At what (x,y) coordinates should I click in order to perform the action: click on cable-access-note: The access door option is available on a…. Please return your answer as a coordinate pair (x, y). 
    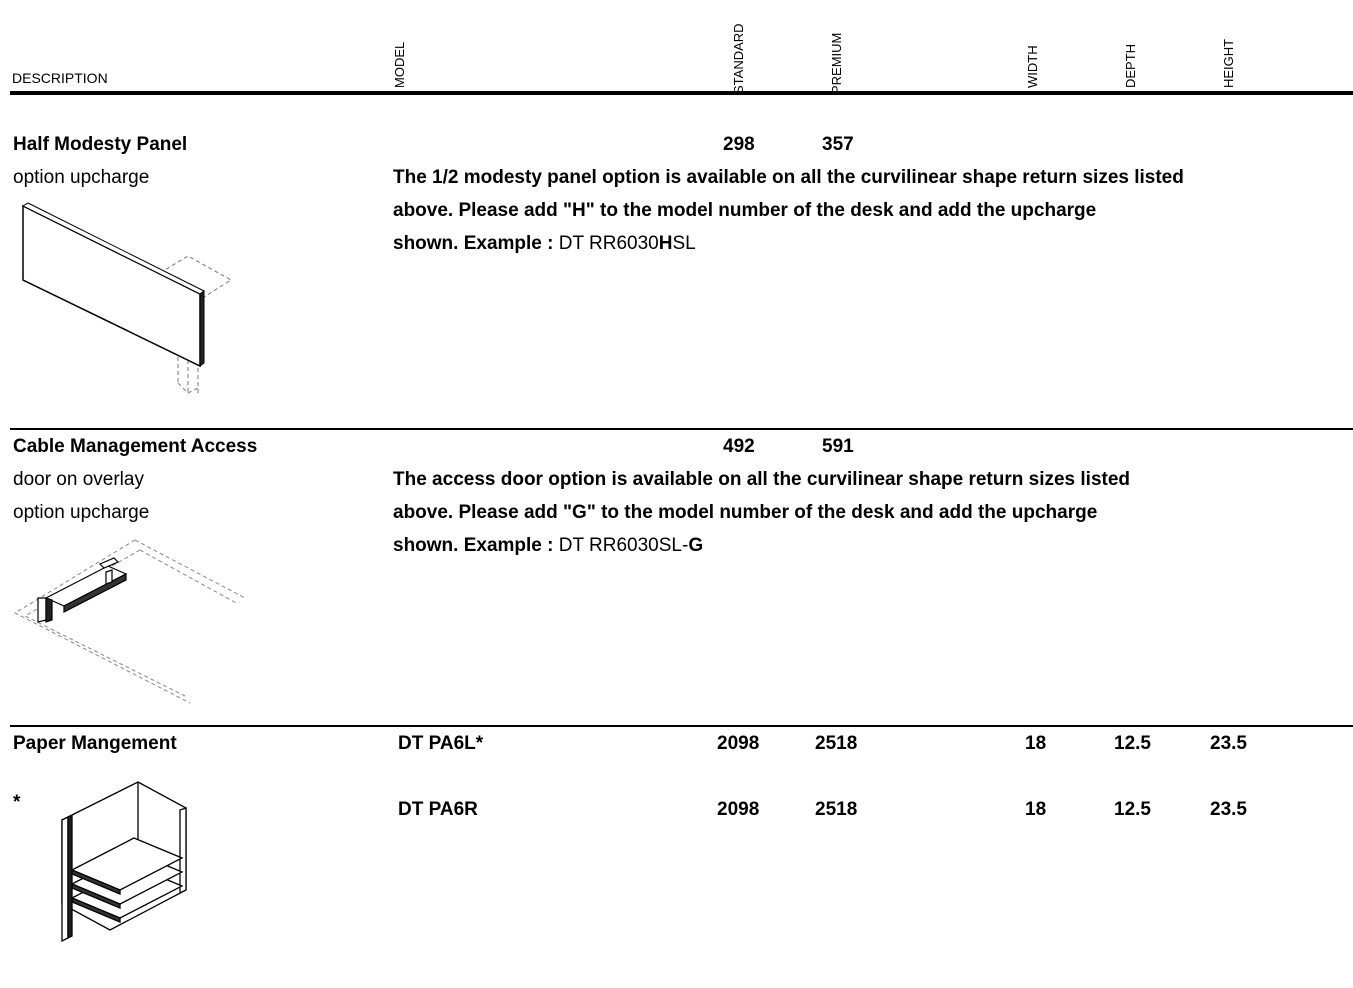
    Looking at the image, I should click on (761, 512).